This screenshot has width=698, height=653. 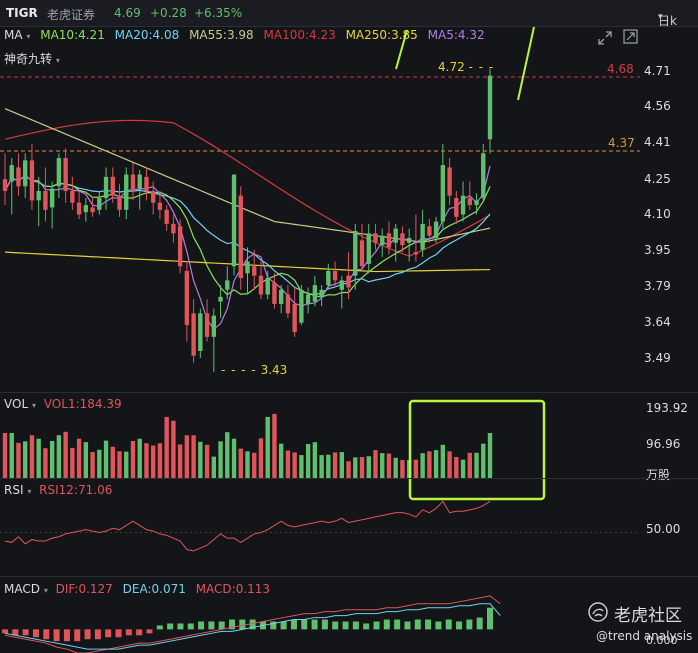 I want to click on ma-label: MA ▾, so click(x=17, y=35).